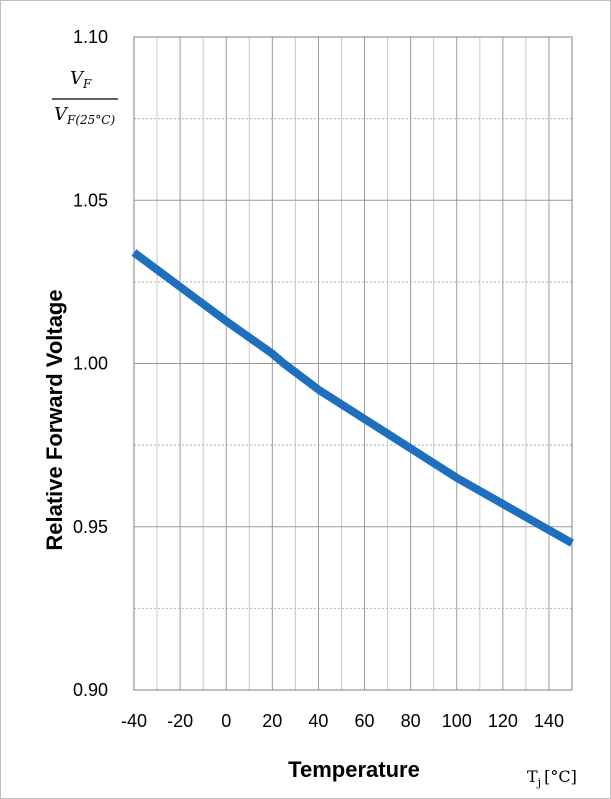 This screenshot has width=611, height=799. Describe the element at coordinates (134, 721) in the screenshot. I see `x-tick-label: -40` at that location.